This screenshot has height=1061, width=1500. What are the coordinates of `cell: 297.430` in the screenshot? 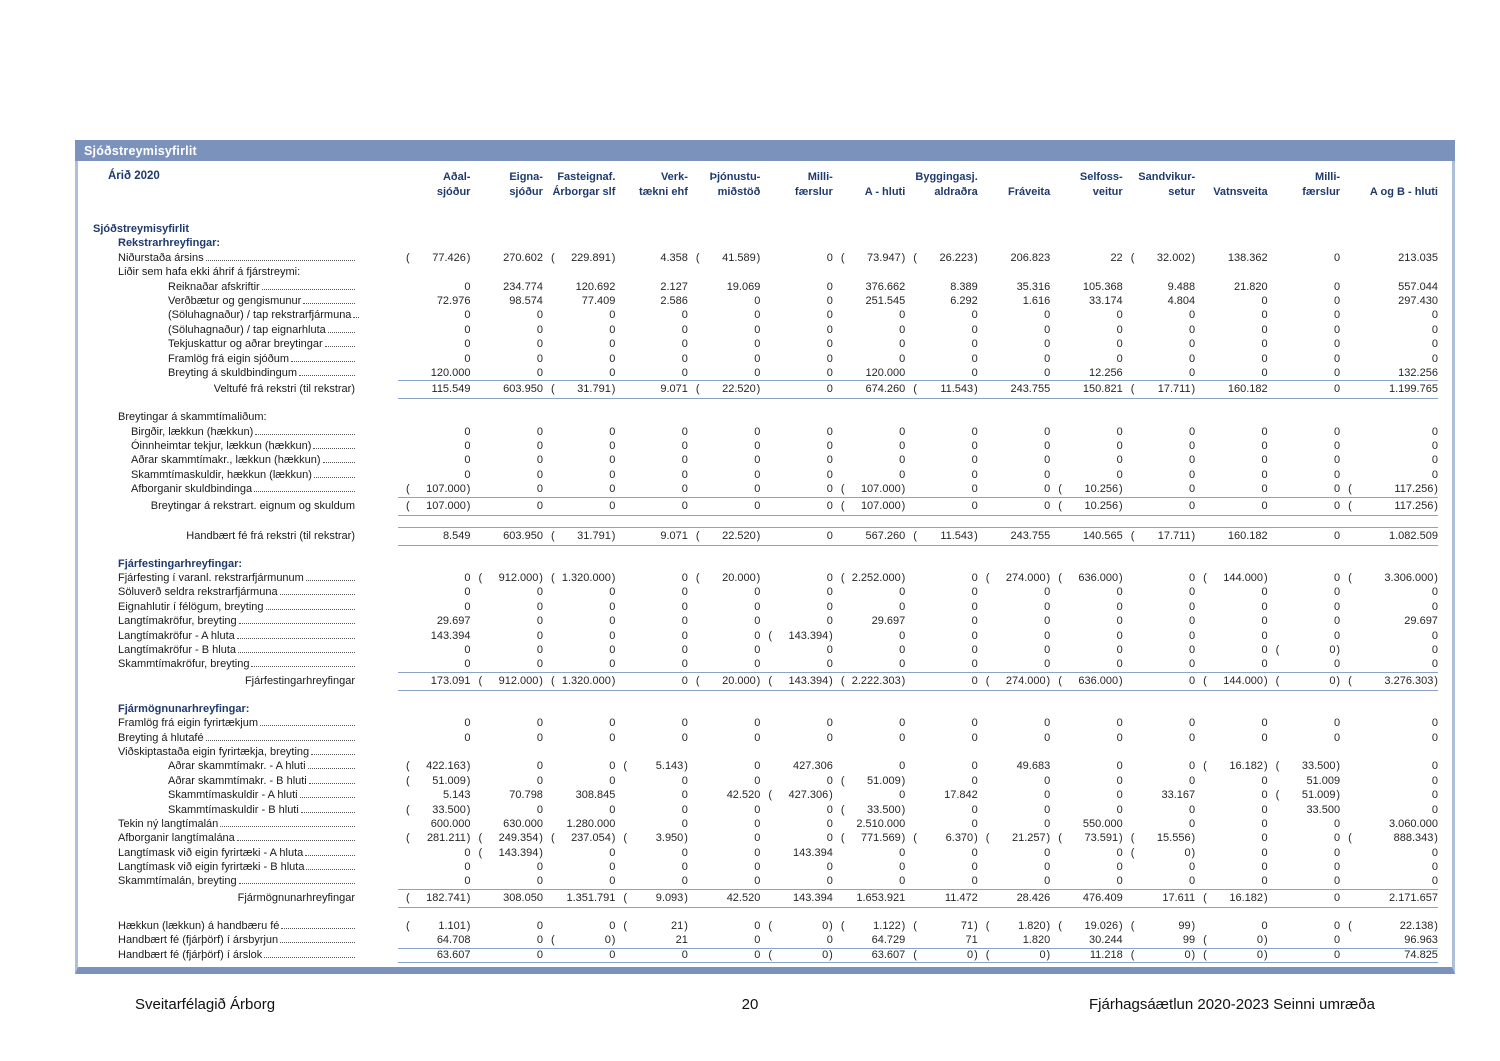 It's located at (1418, 300).